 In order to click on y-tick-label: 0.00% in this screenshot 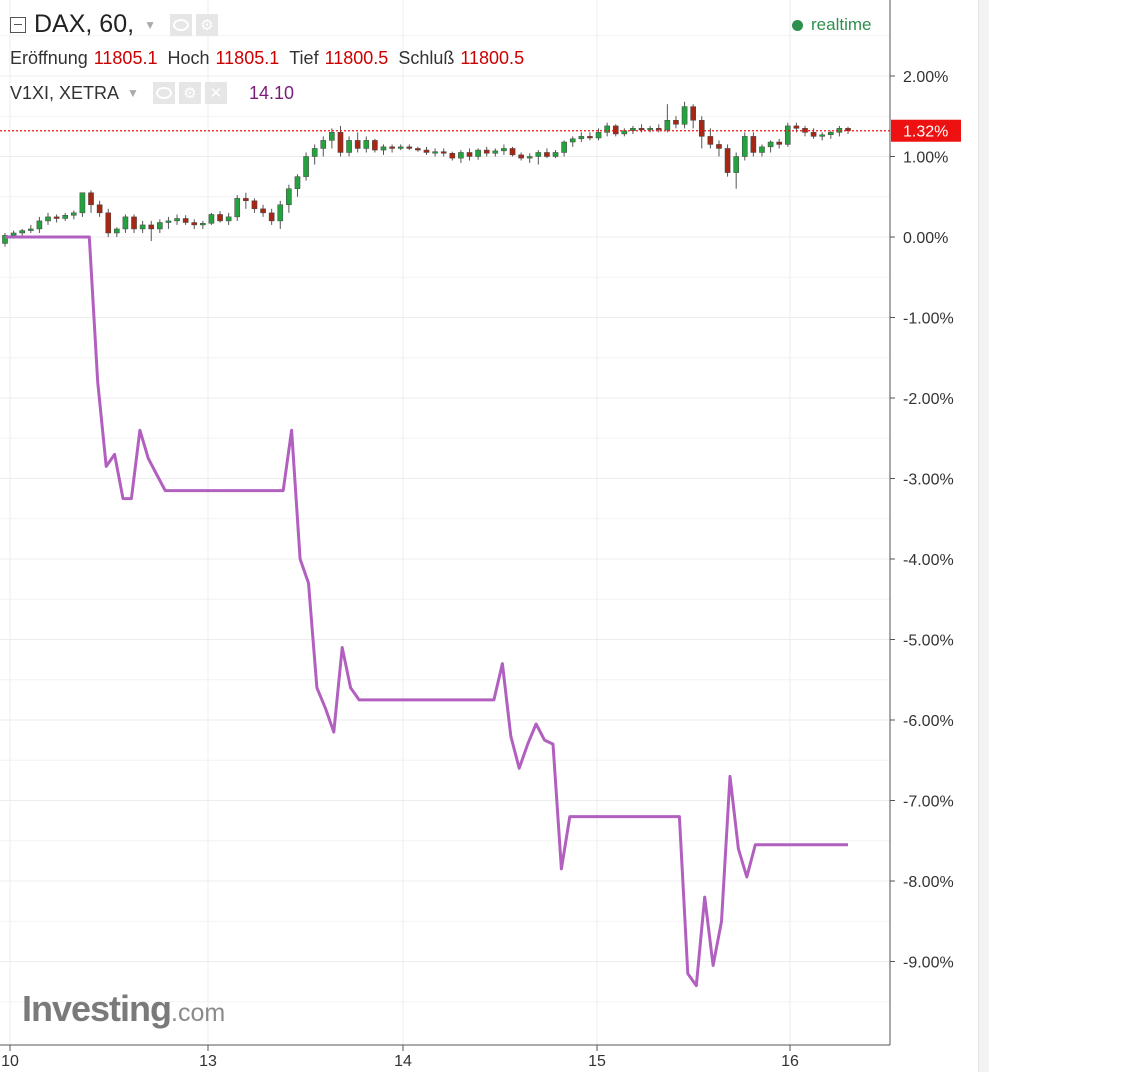, I will do `click(925, 238)`.